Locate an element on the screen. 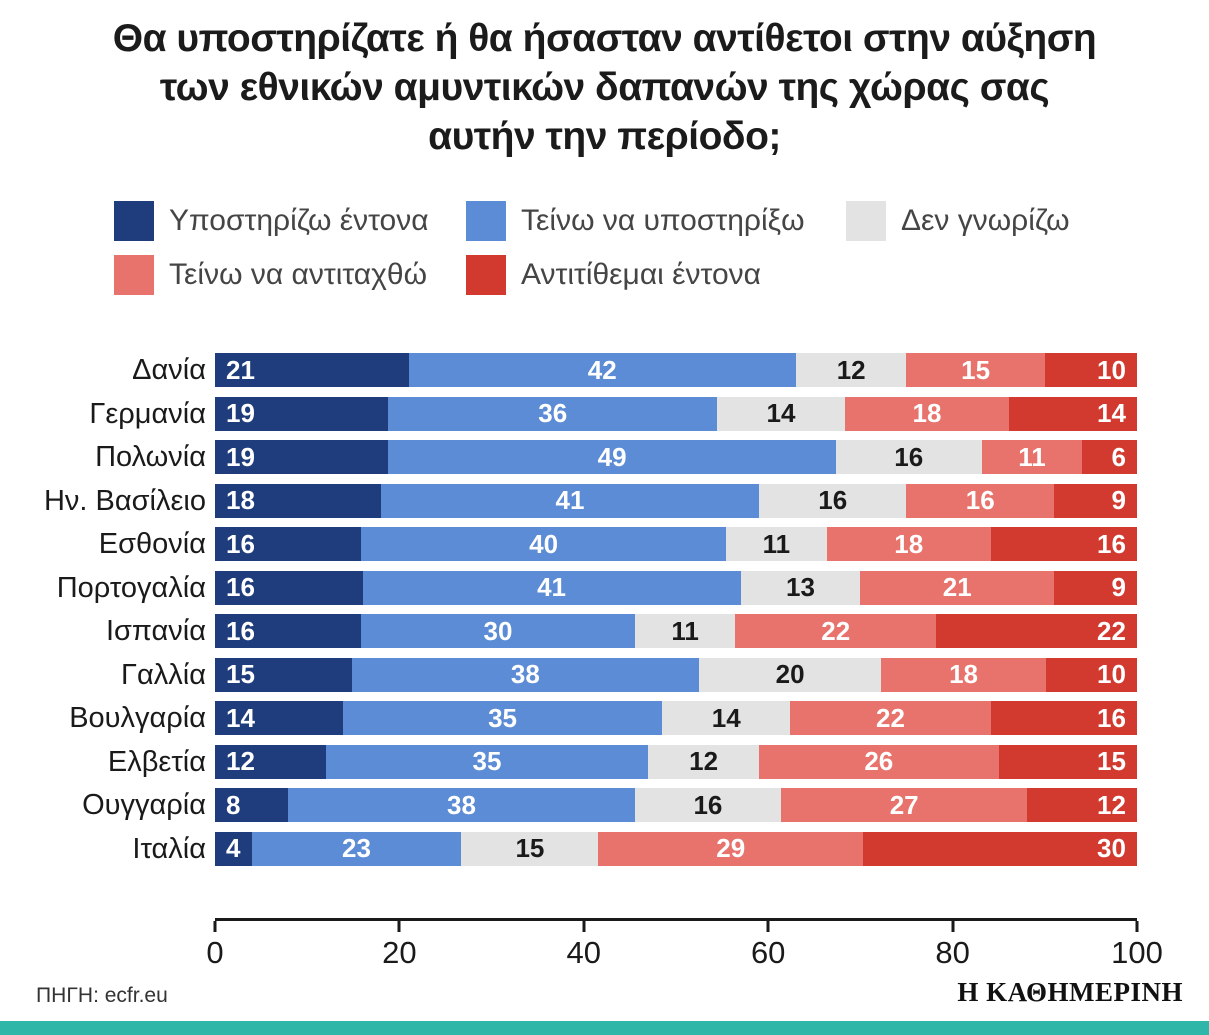 This screenshot has height=1035, width=1209. axis-tick-label: 60 is located at coordinates (768, 952).